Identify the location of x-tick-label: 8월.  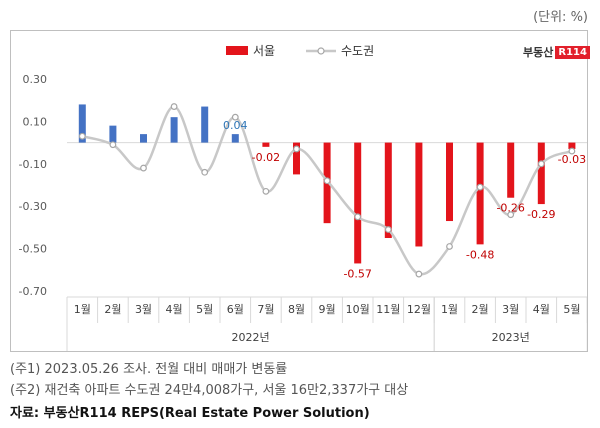
(296, 309).